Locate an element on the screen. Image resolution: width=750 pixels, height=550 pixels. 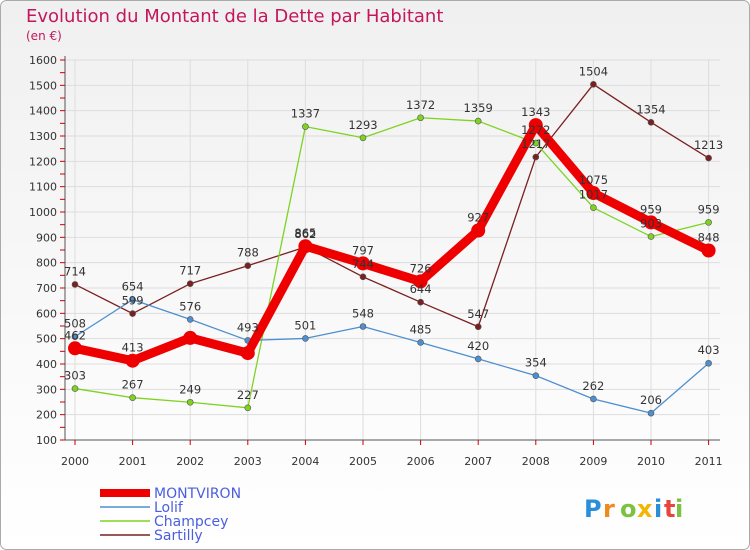
x-tick-label: 2001 is located at coordinates (133, 461).